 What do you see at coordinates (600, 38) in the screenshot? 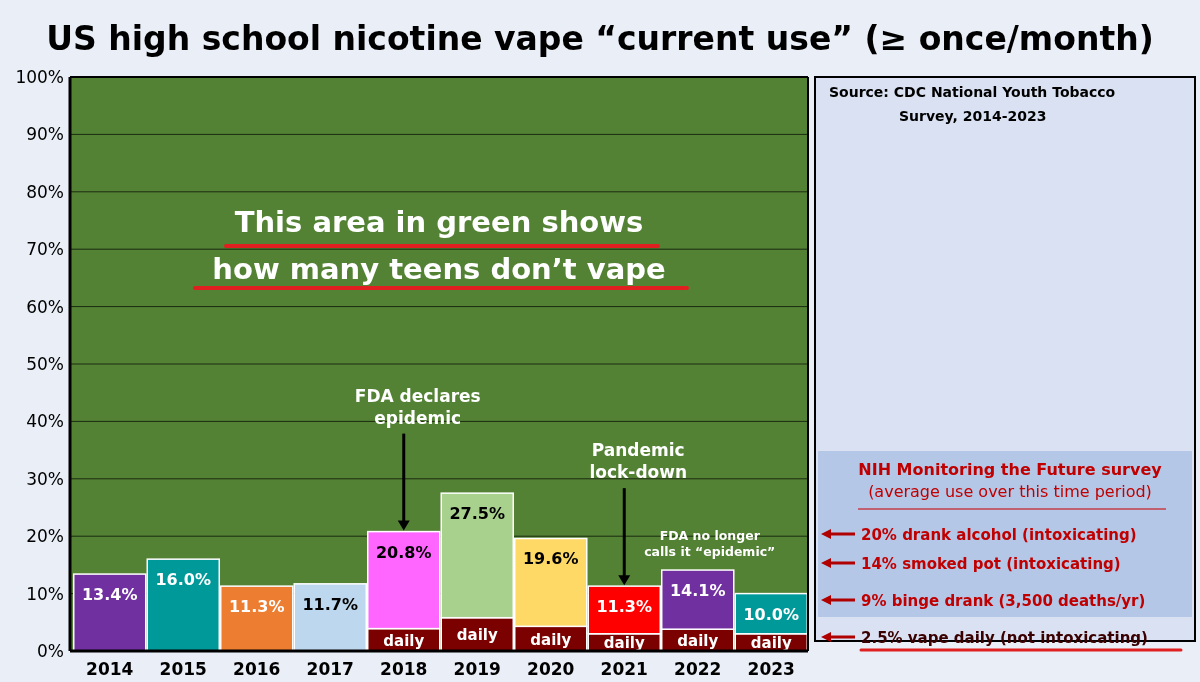
I see `chart-title: US high school nicotine vape “current use” (≥ once/month)` at bounding box center [600, 38].